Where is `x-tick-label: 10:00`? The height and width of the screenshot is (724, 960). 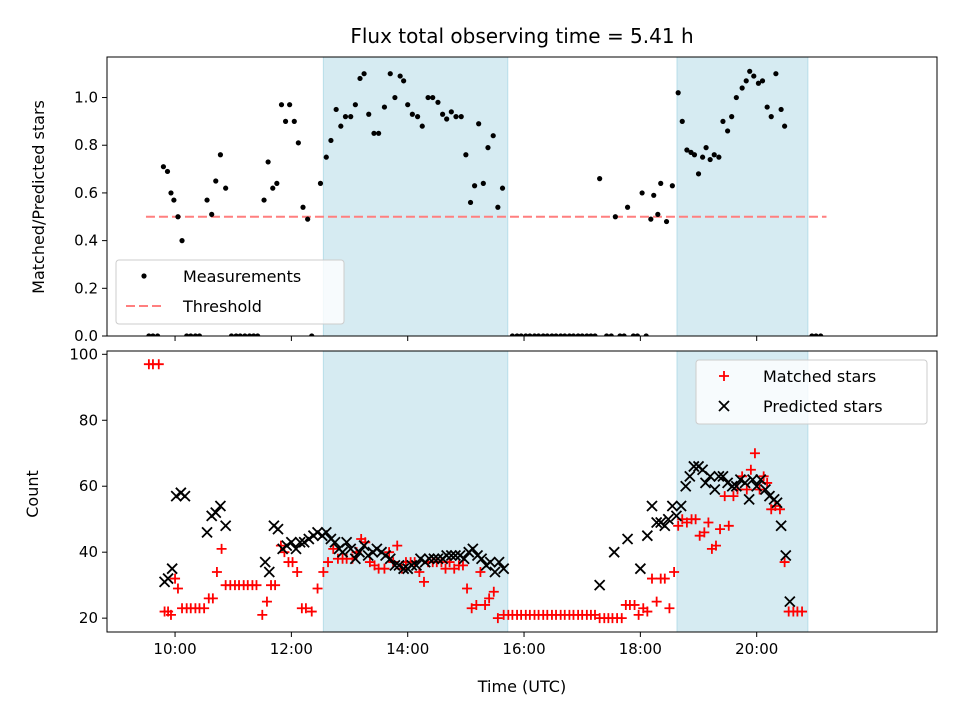 x-tick-label: 10:00 is located at coordinates (174, 649).